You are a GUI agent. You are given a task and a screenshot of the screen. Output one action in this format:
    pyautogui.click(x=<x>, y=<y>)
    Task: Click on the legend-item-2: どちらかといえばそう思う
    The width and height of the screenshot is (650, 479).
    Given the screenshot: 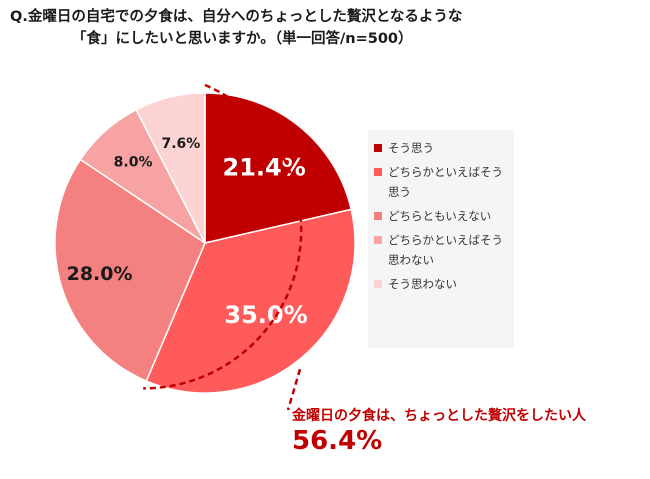 What is the action you would take?
    pyautogui.click(x=444, y=182)
    